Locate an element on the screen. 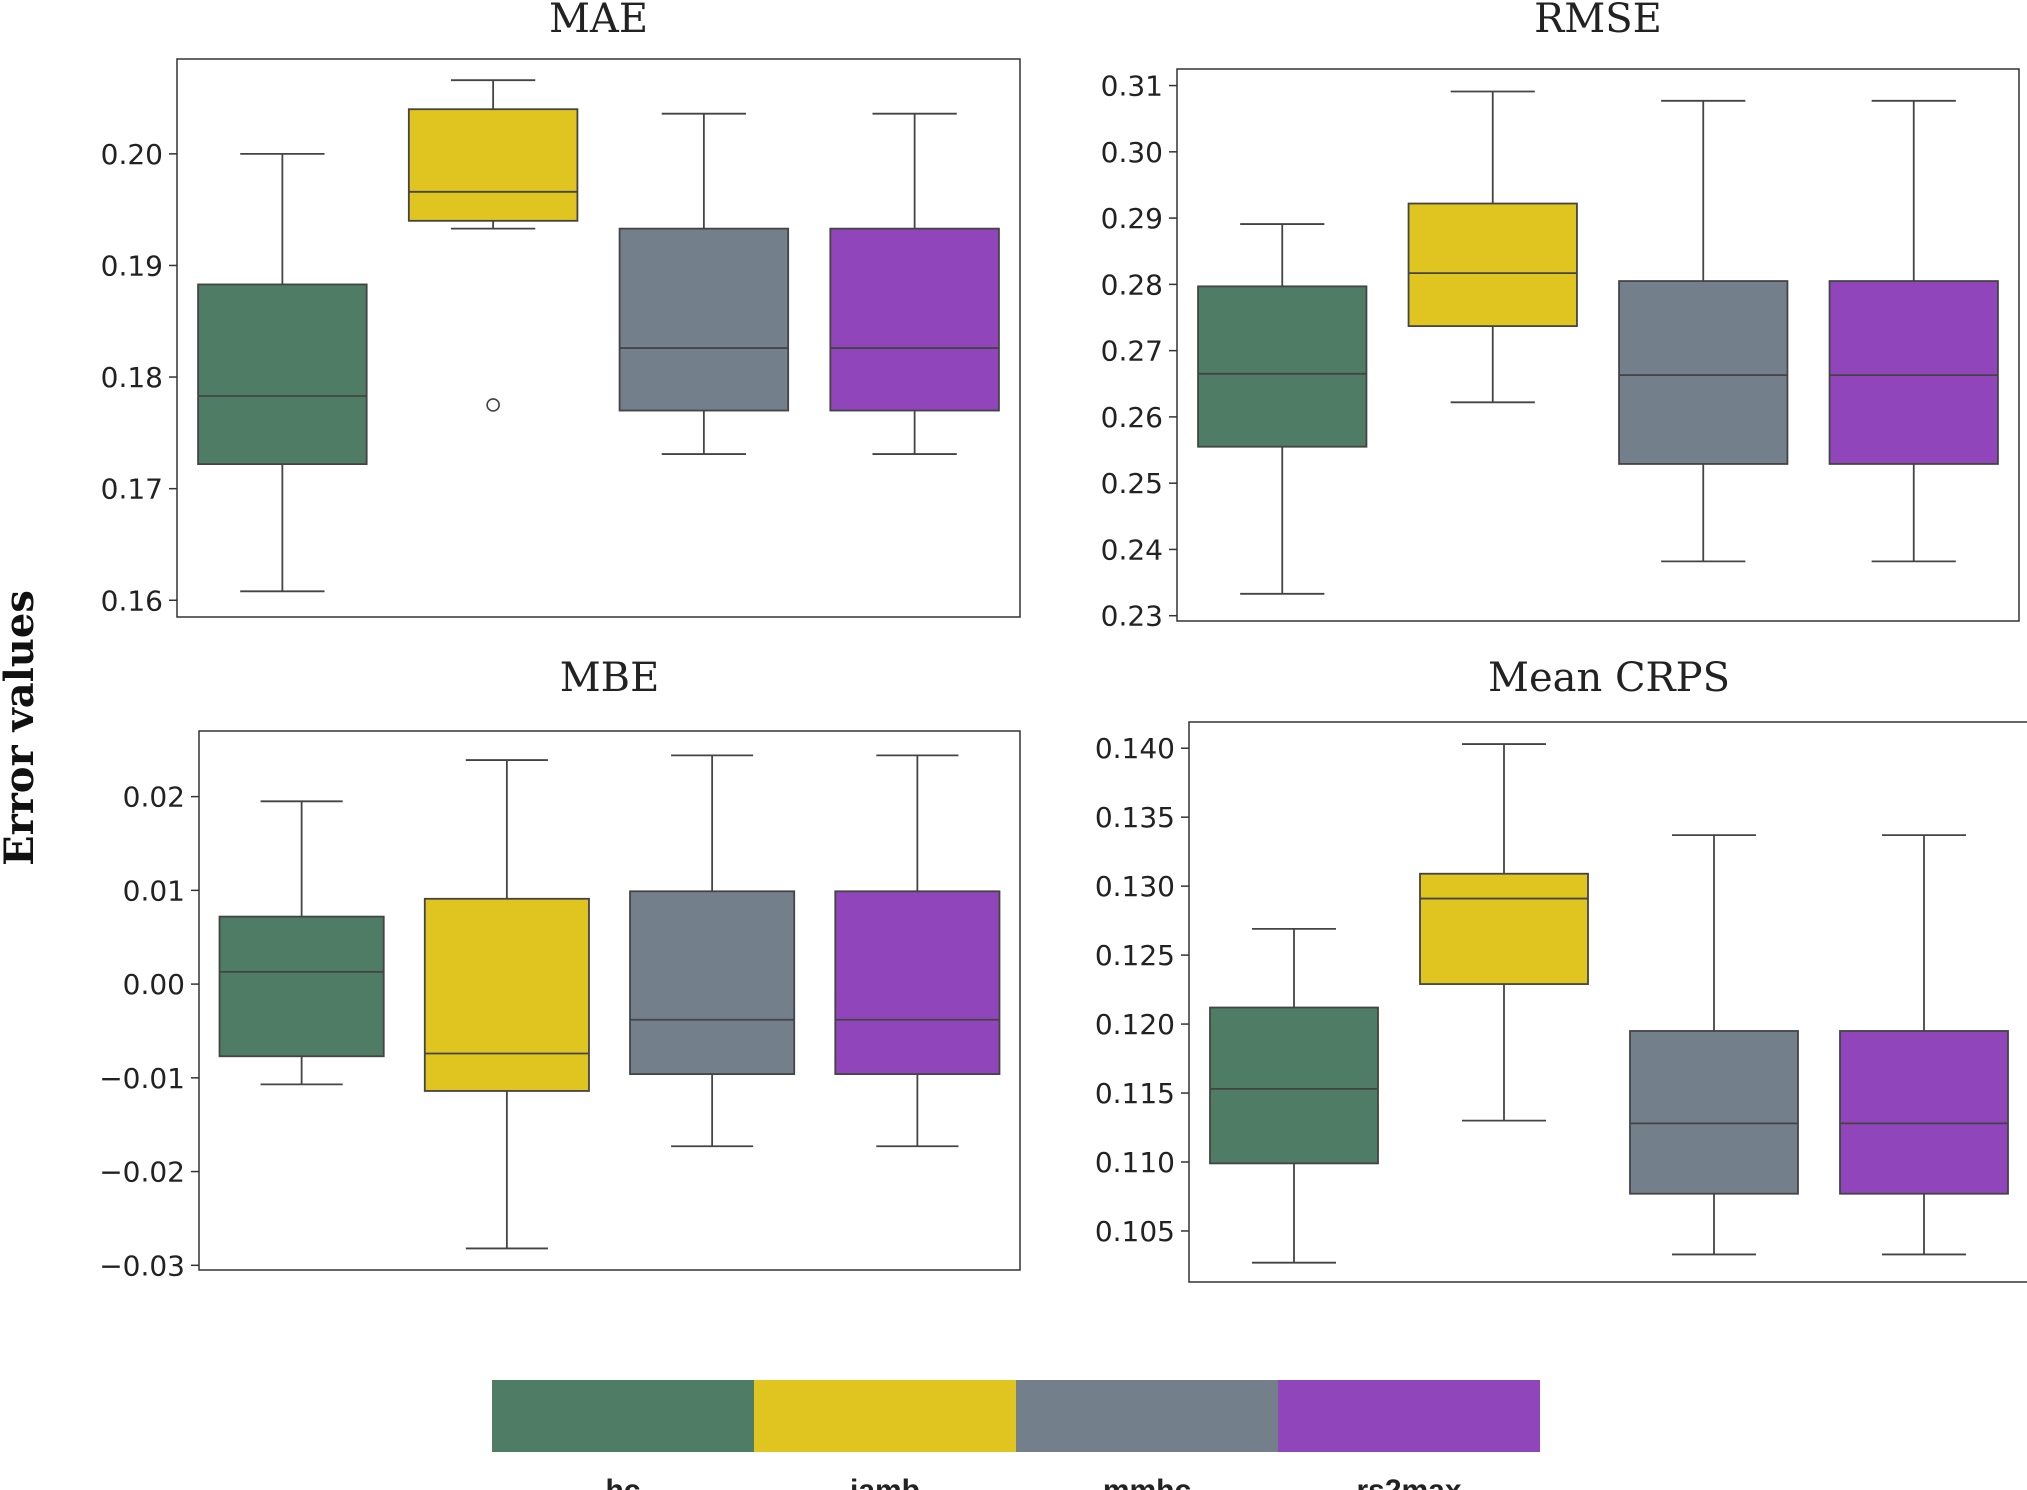  y-tick-label: 0.135 is located at coordinates (1135, 817).